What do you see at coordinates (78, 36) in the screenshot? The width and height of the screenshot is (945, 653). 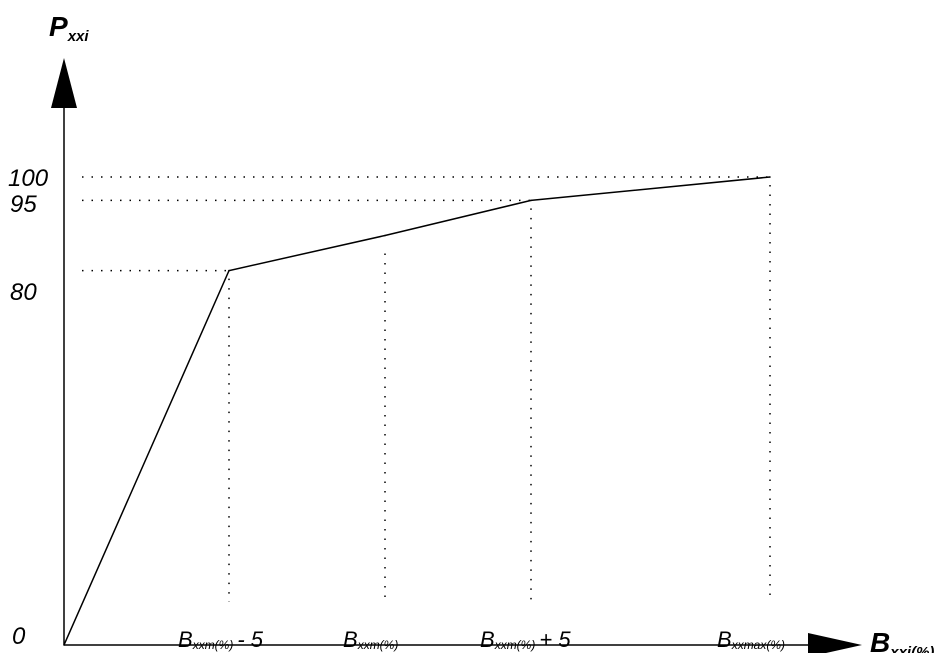 I see `y-axis-subscript: xxi` at bounding box center [78, 36].